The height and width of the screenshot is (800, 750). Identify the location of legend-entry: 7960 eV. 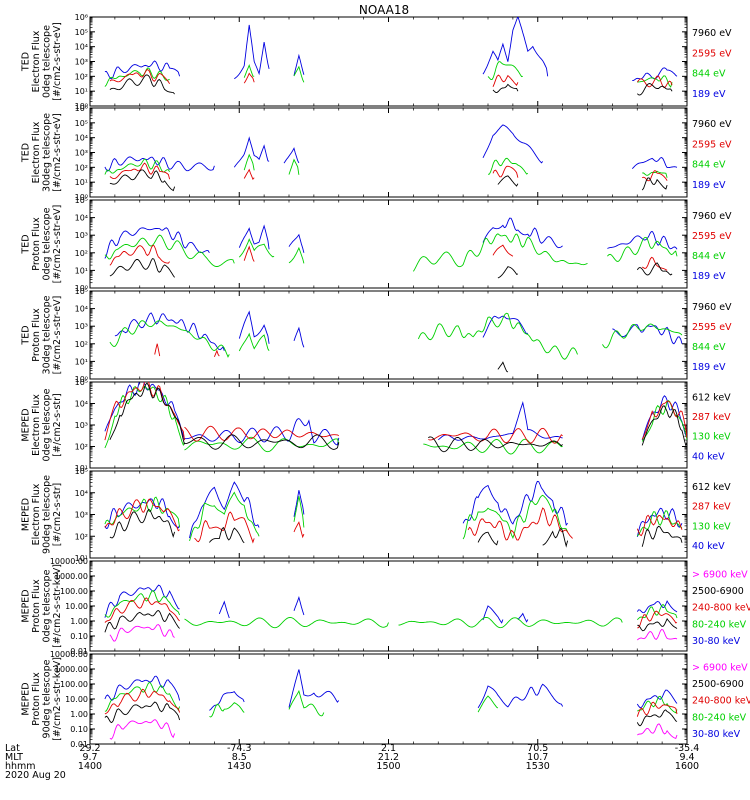
(712, 33).